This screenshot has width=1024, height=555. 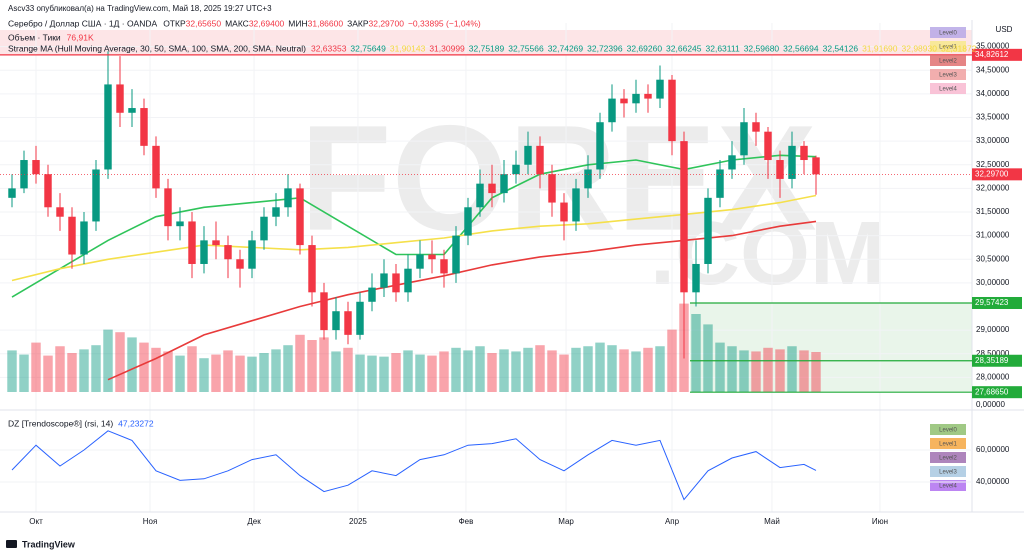 What do you see at coordinates (993, 376) in the screenshot?
I see `y-tick-label: 28,00000` at bounding box center [993, 376].